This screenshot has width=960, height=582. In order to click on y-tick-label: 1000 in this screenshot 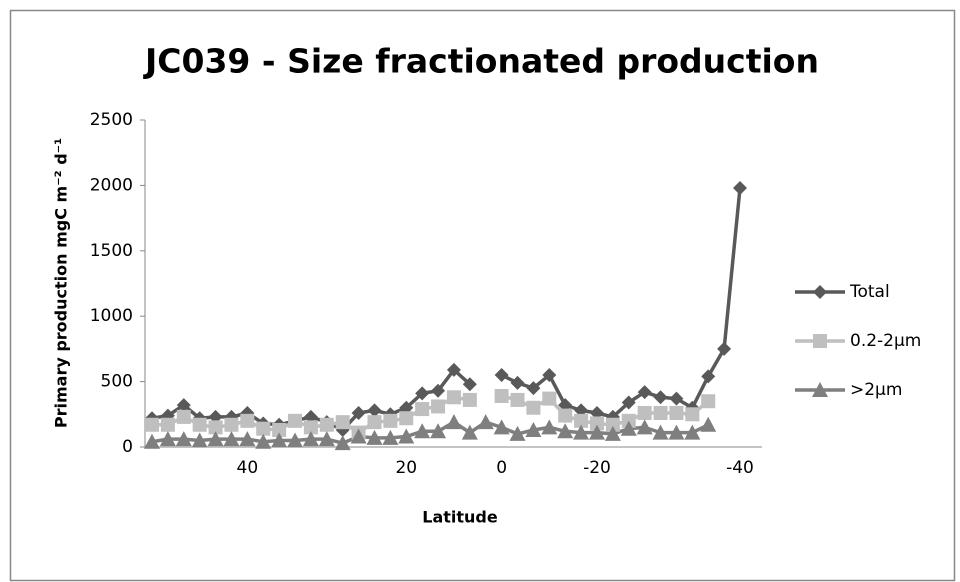, I will do `click(111, 316)`.